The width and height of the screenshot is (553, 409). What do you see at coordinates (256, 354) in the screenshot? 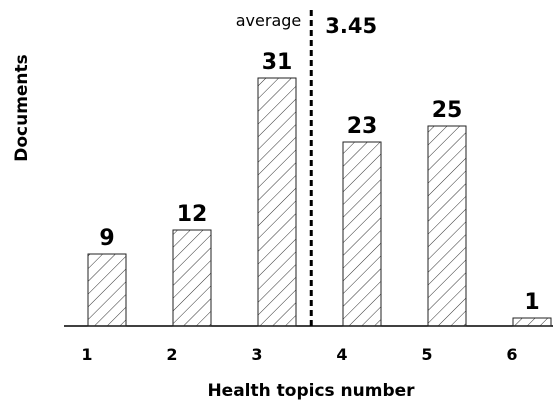
I see `x-tick-label-3: 3` at bounding box center [256, 354].